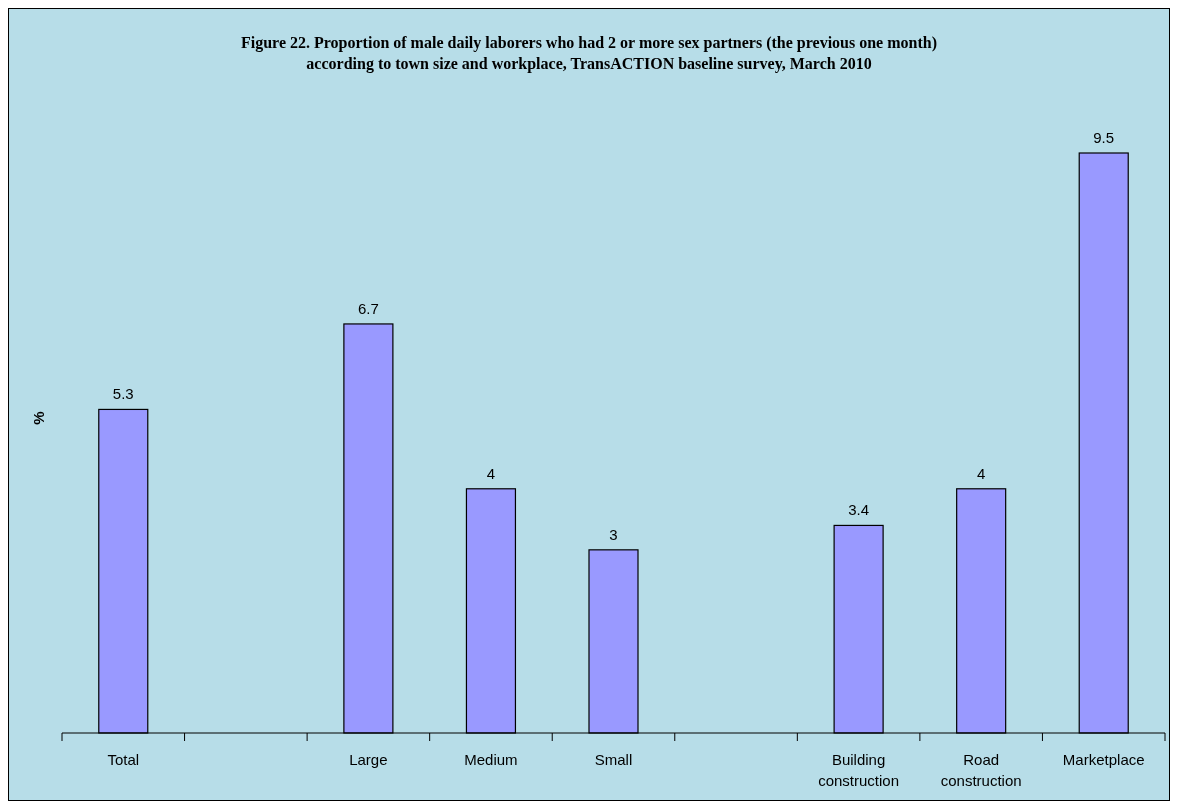 The width and height of the screenshot is (1178, 809). I want to click on data-label: 3.4, so click(859, 510).